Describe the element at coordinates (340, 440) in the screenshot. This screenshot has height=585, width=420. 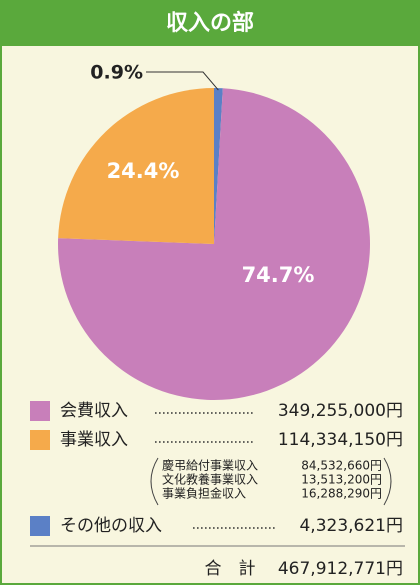
I see `legend-amount: 114,334,150円` at that location.